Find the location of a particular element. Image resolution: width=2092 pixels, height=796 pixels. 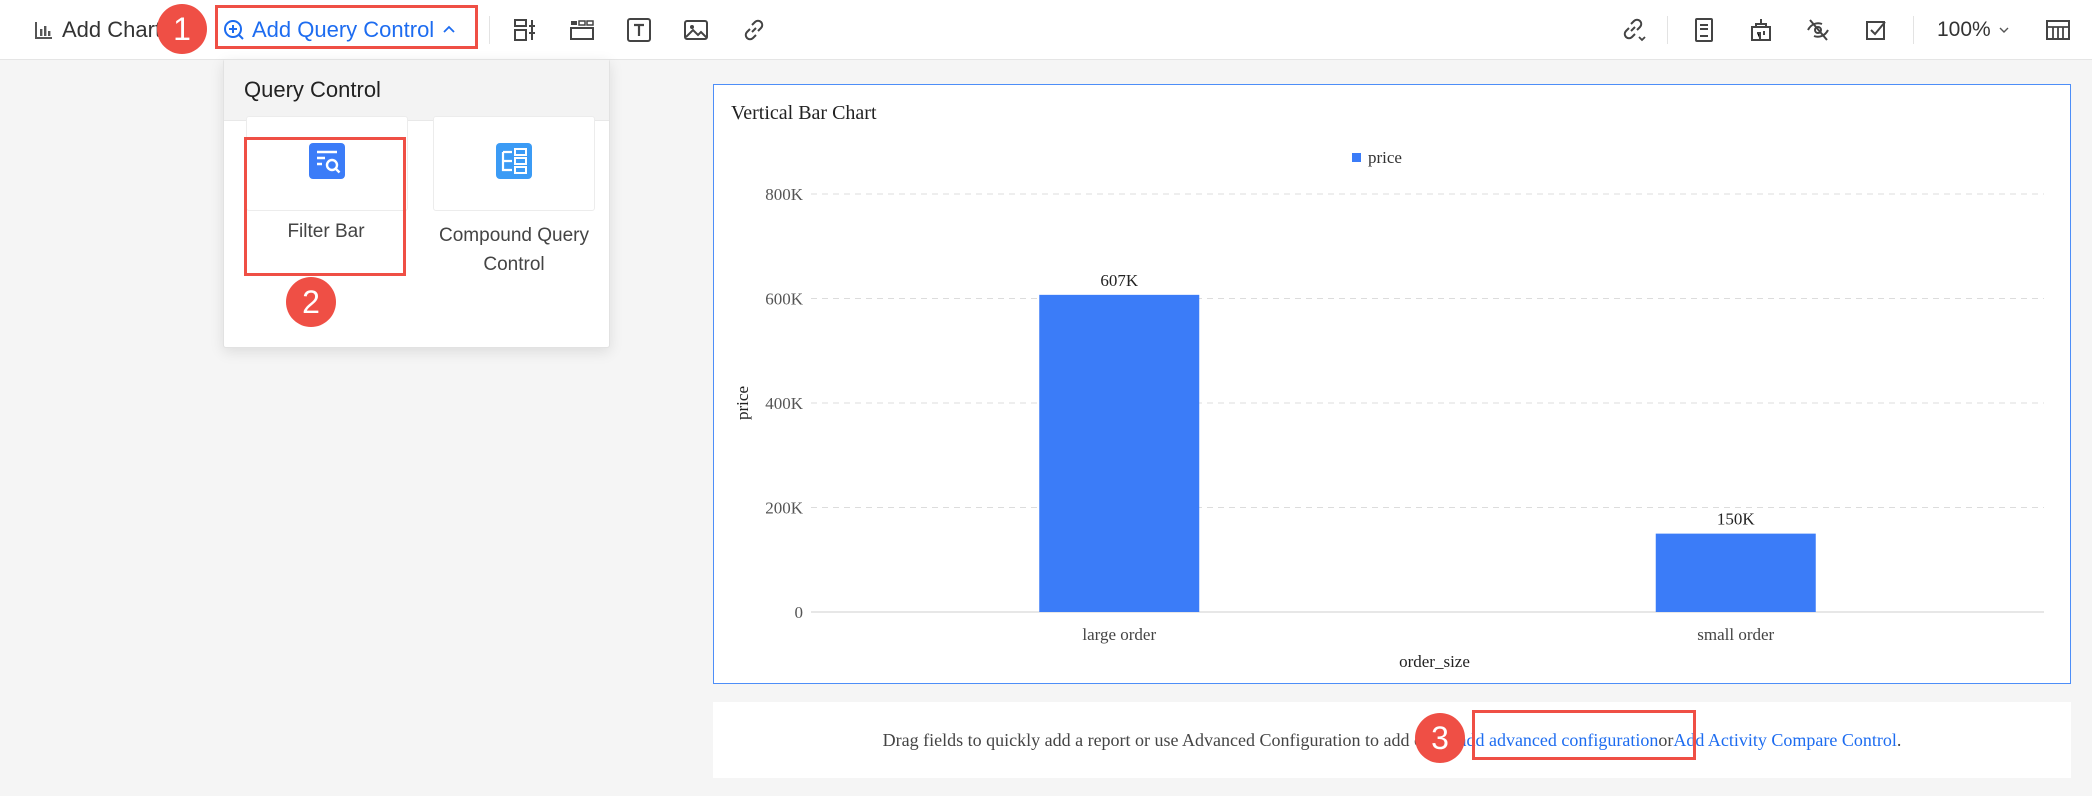

link-dropdown-icon is located at coordinates (1634, 30).